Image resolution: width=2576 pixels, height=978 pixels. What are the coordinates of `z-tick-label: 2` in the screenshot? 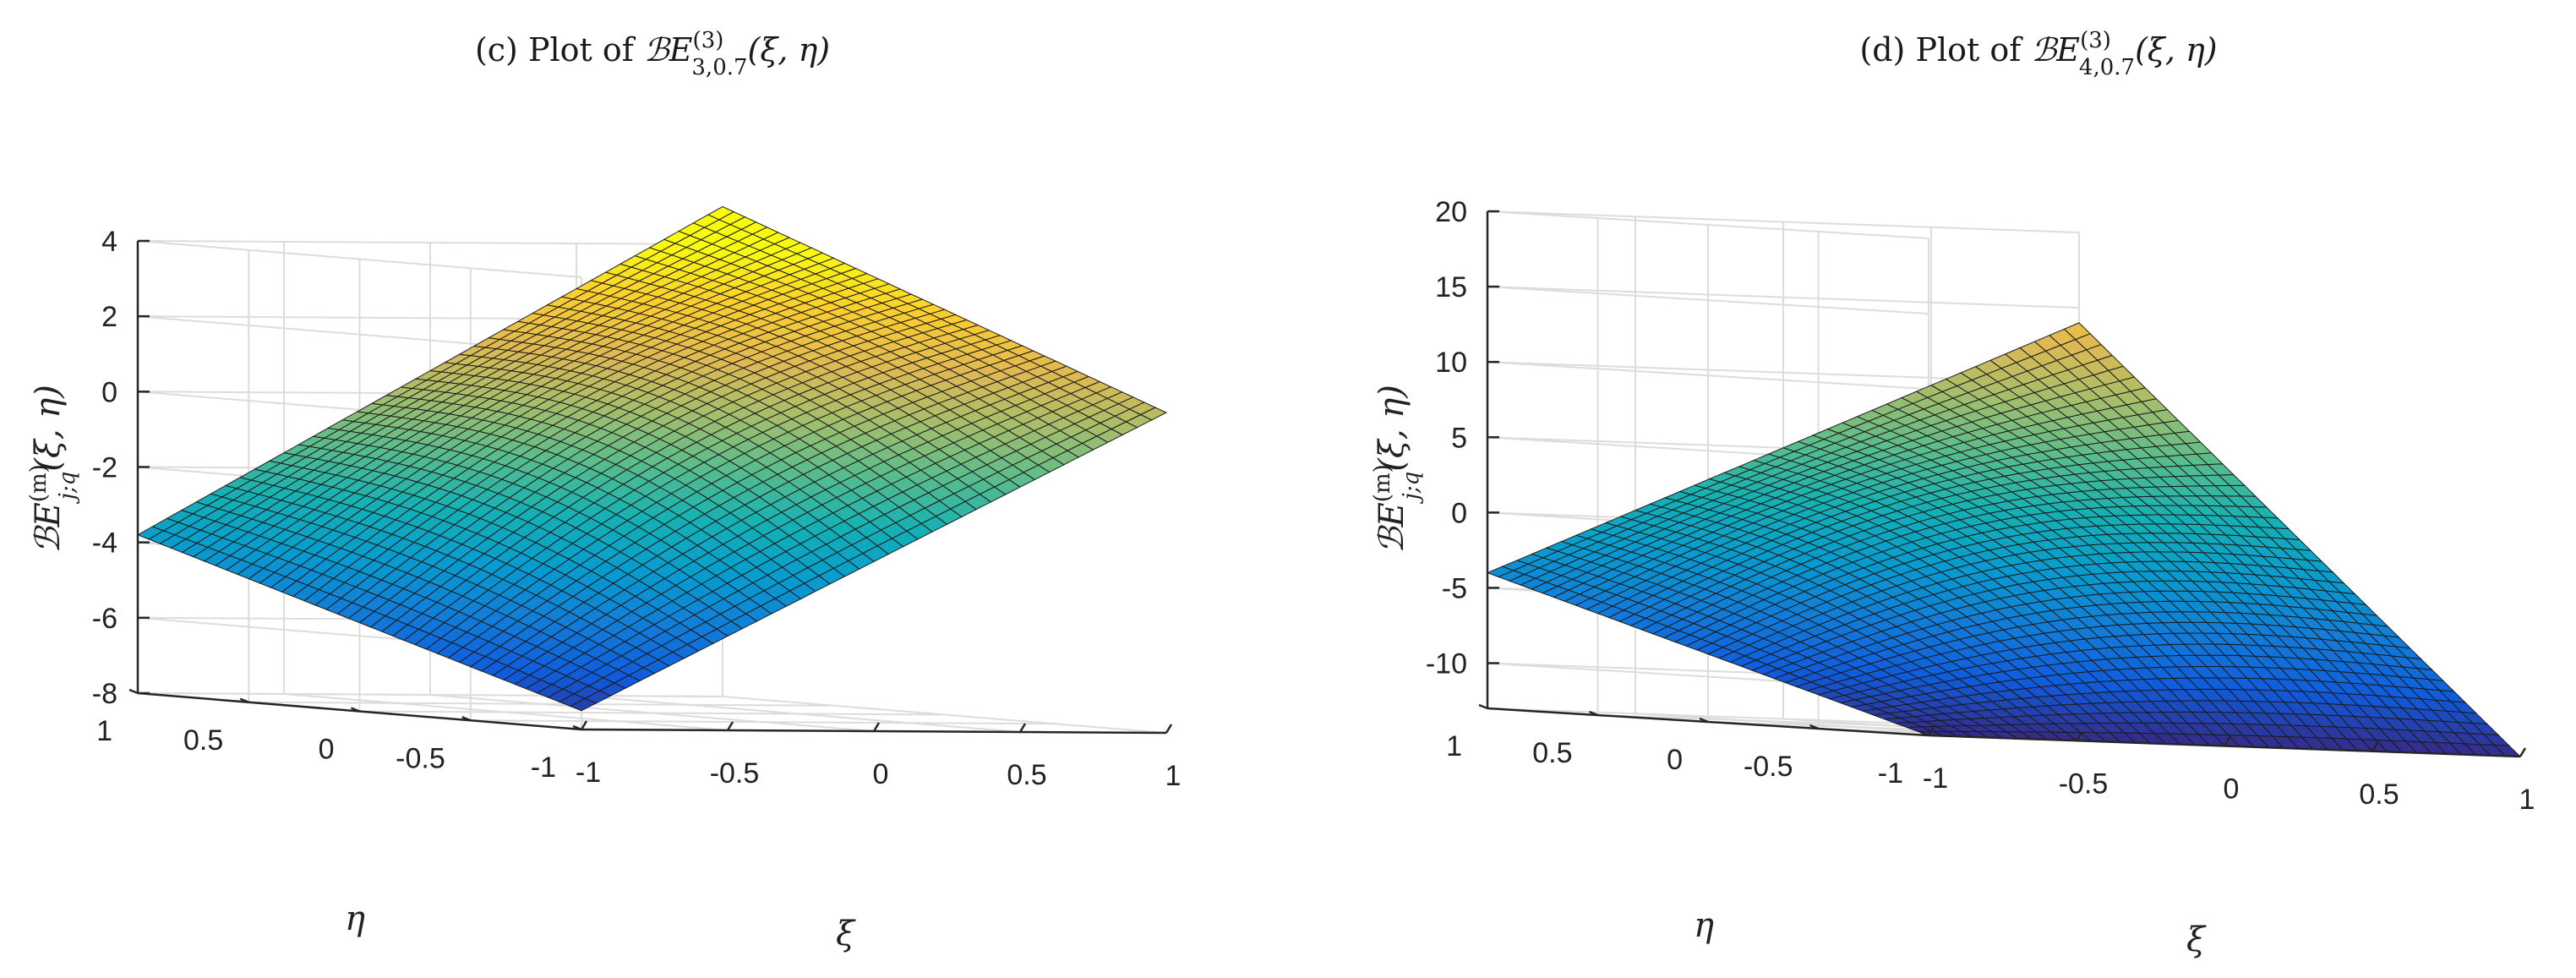 It's located at (109, 317).